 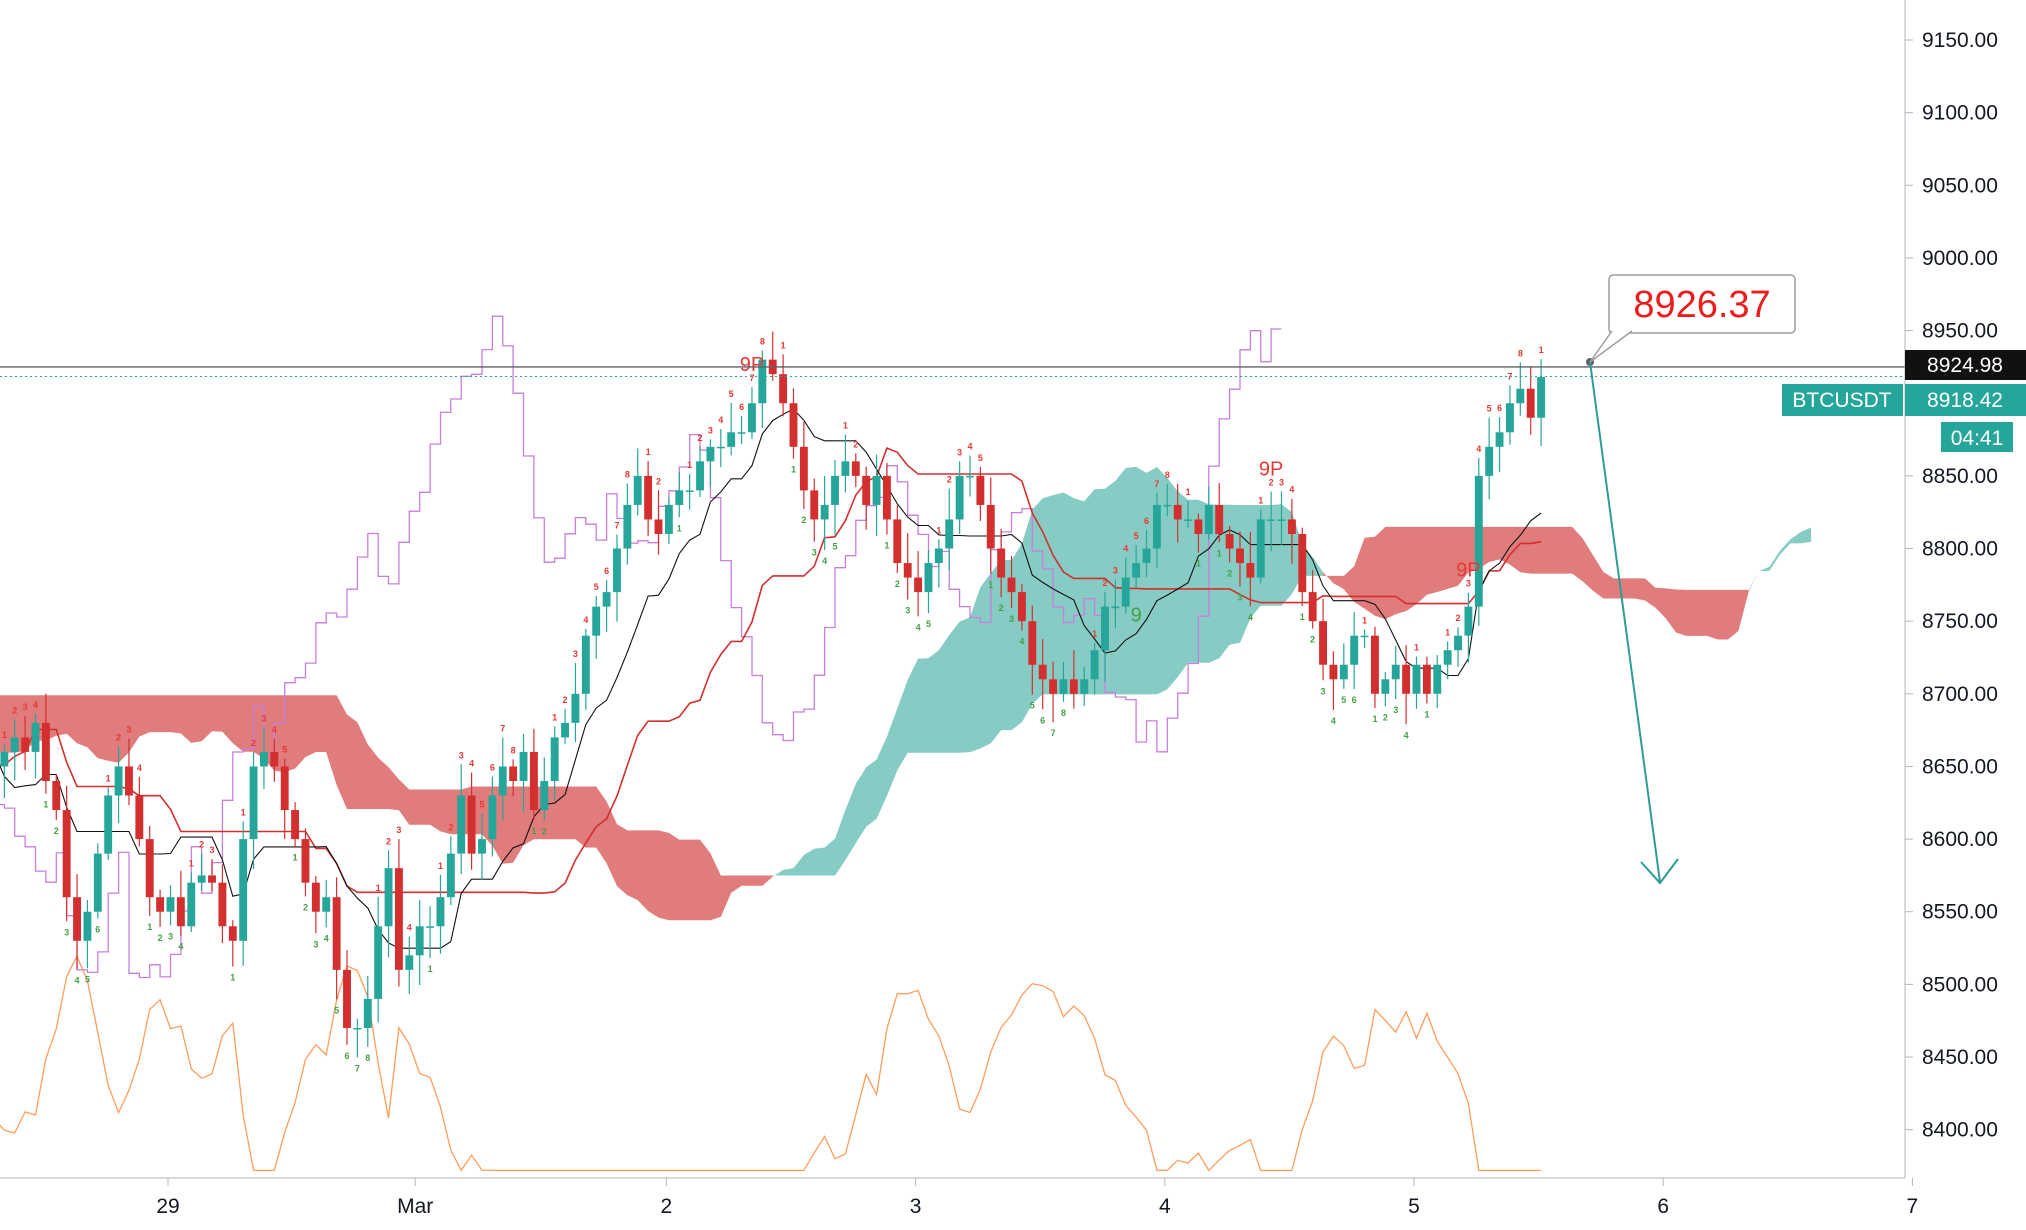 I want to click on callout-box: 8926.37, so click(x=1692, y=318).